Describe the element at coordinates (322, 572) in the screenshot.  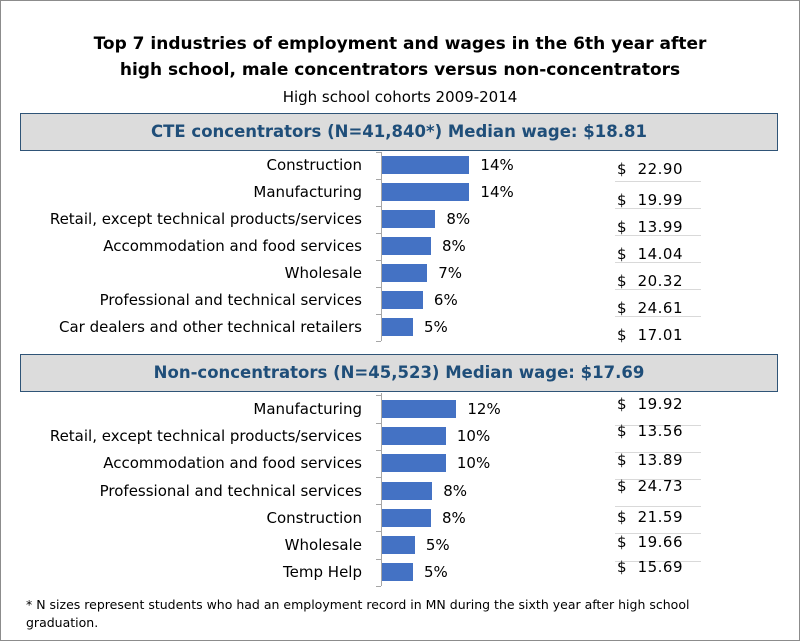
I see `category-label: Temp Help` at that location.